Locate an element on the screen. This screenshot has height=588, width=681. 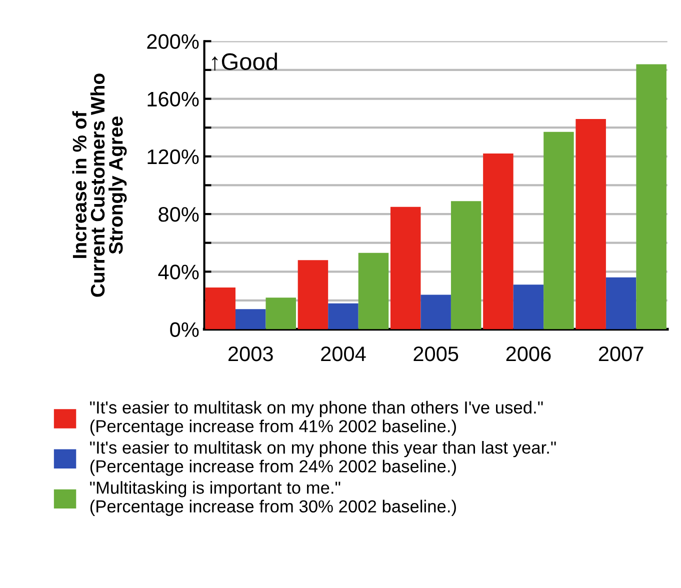
y-tick-label: 80% is located at coordinates (178, 214).